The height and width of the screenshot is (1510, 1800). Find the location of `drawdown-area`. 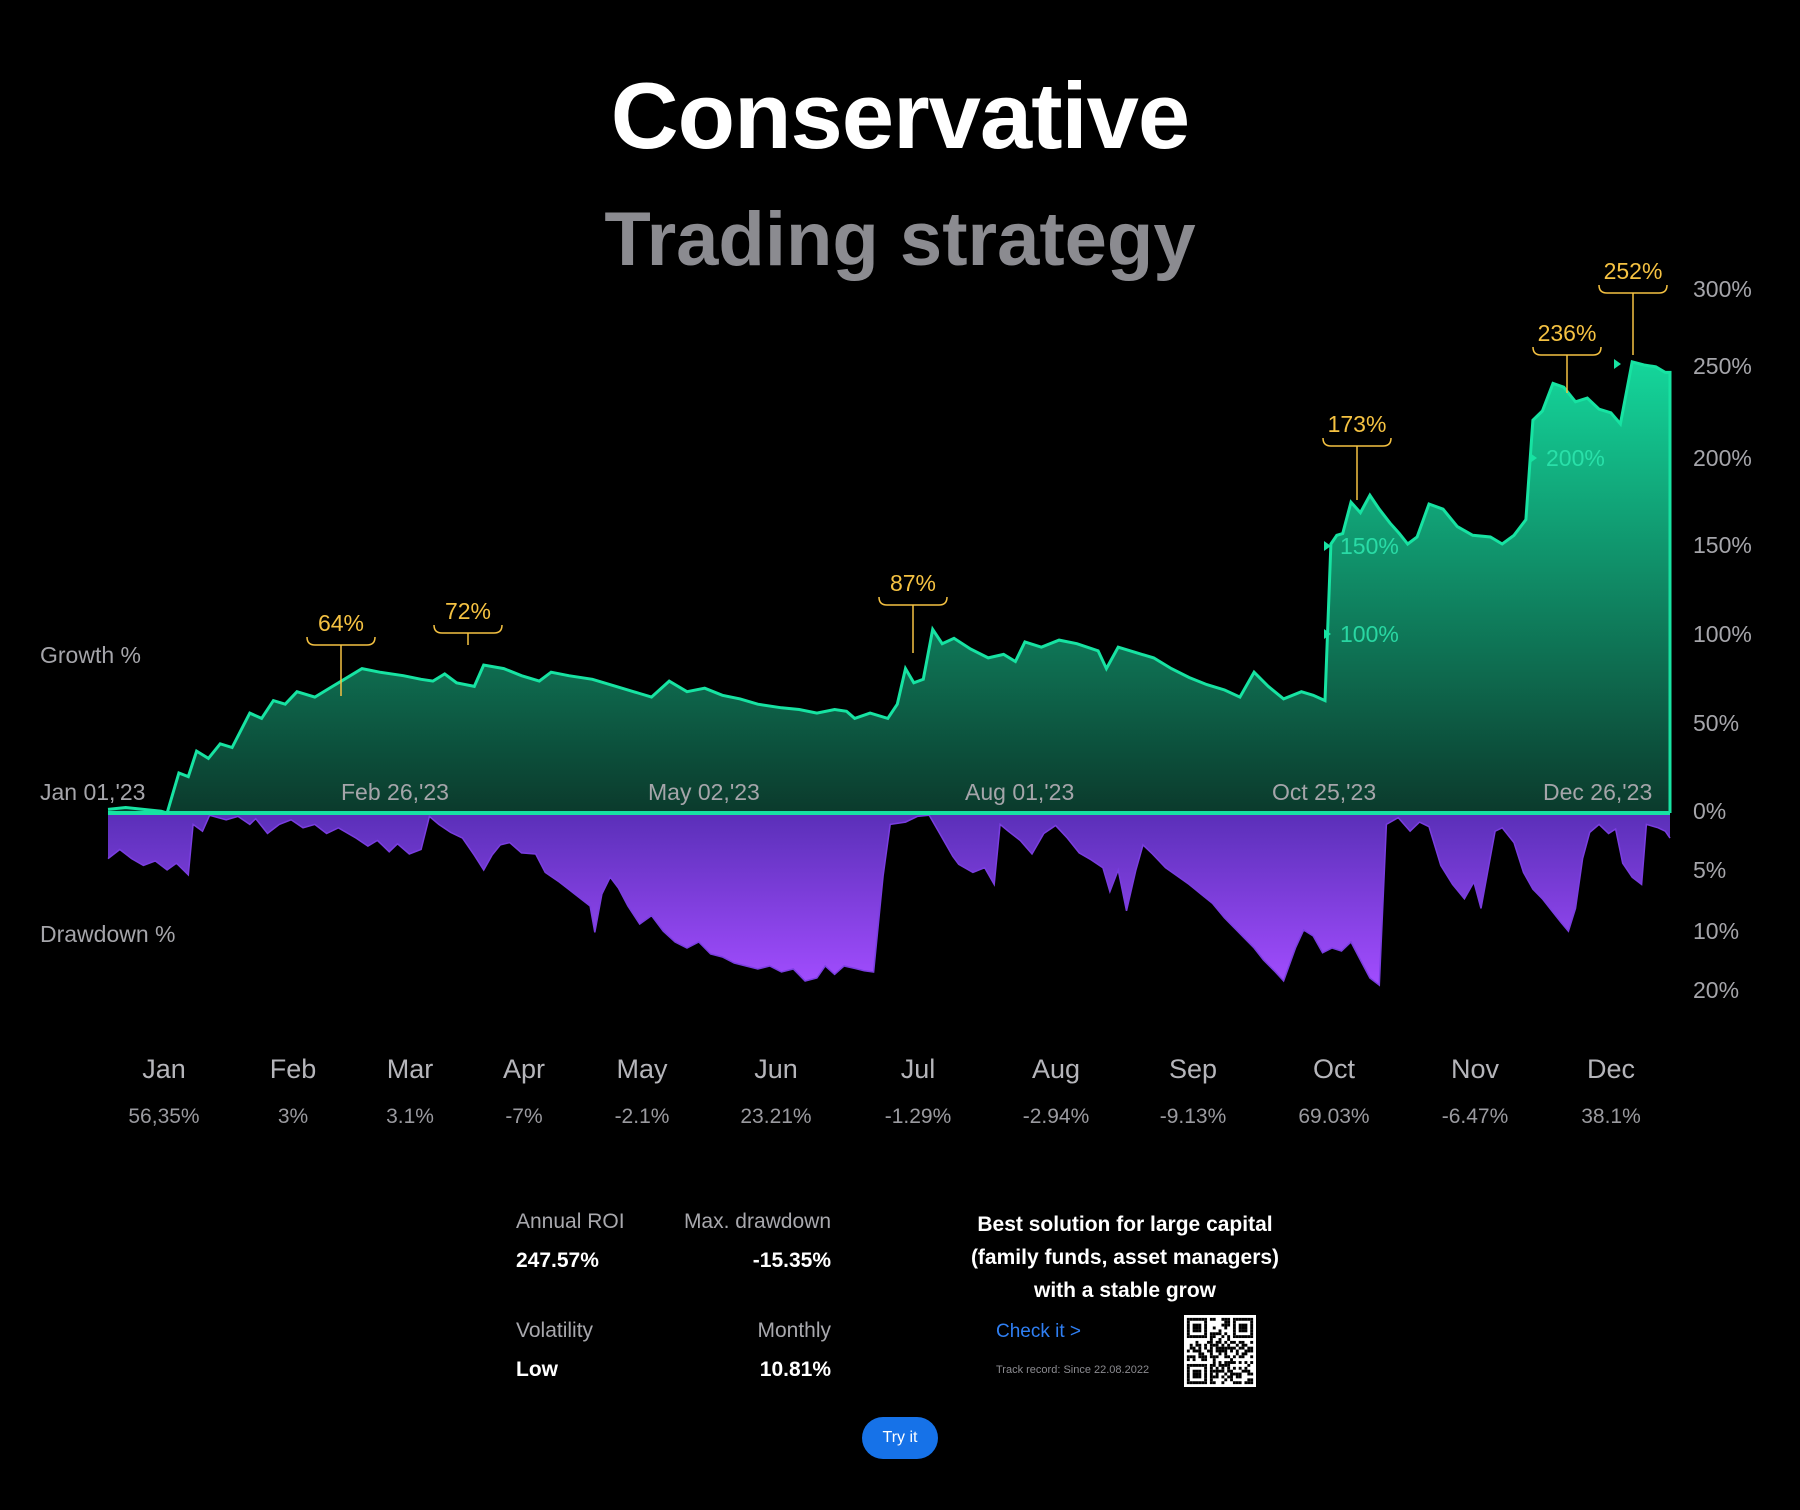

drawdown-area is located at coordinates (889, 899).